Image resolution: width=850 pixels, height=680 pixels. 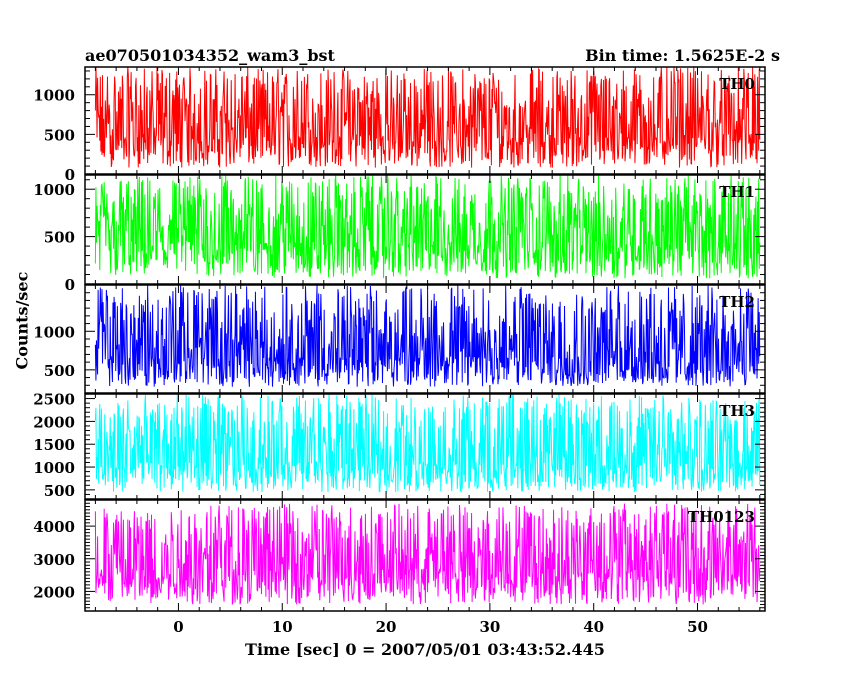 What do you see at coordinates (54, 400) in the screenshot?
I see `y-tick-label: 2500` at bounding box center [54, 400].